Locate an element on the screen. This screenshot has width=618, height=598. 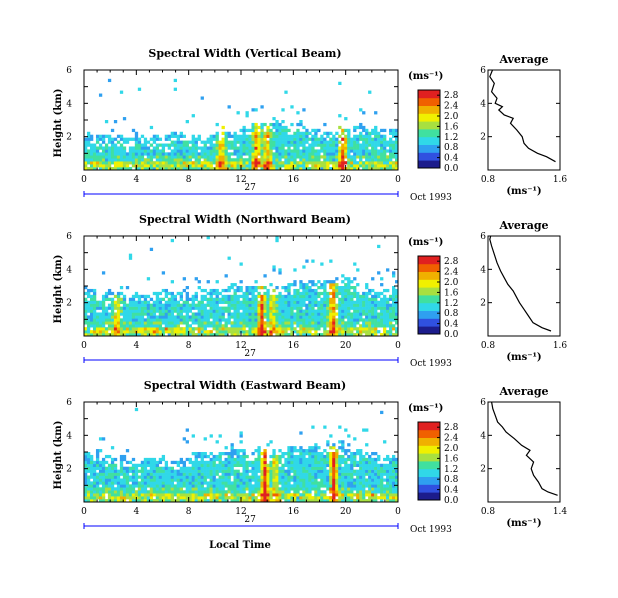
colorbar-tick-label: 0.8 is located at coordinates (451, 148).